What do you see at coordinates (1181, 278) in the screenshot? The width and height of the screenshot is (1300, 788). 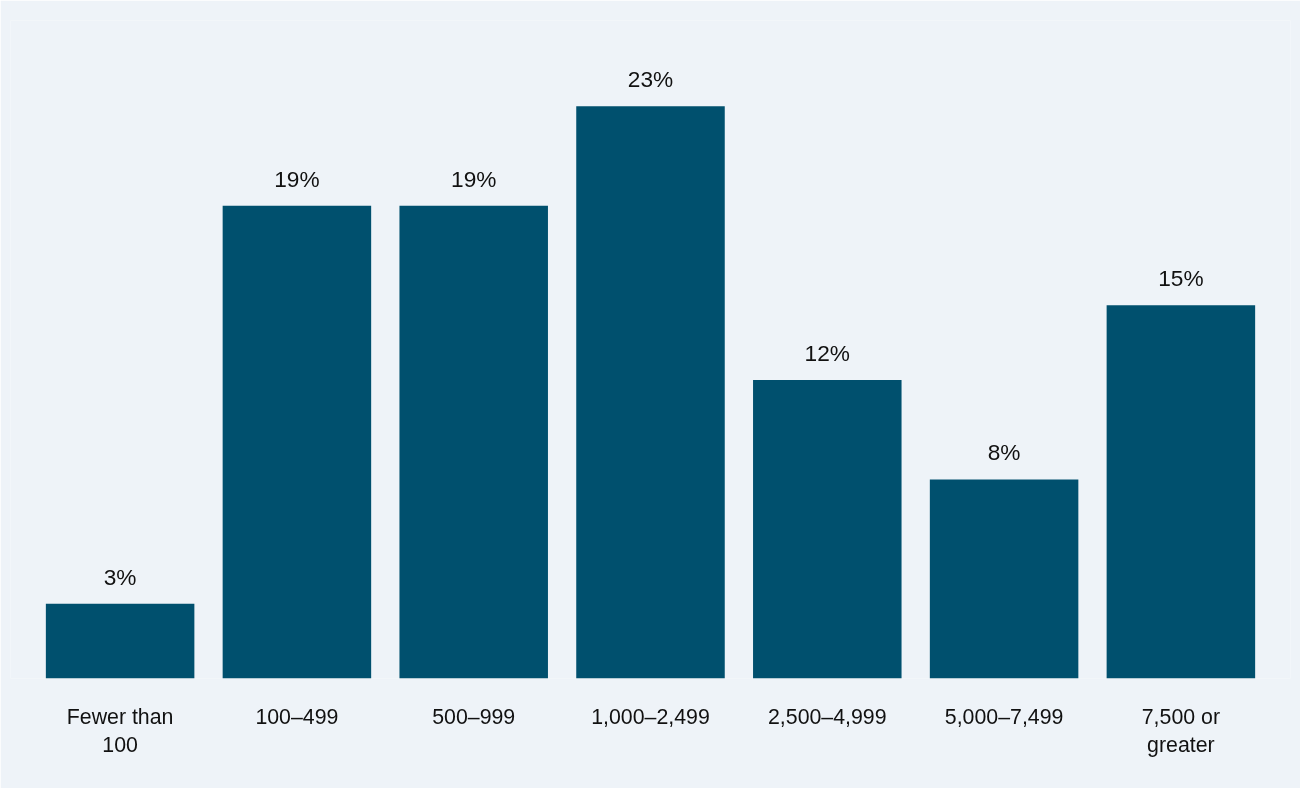 I see `data-label: 15%` at bounding box center [1181, 278].